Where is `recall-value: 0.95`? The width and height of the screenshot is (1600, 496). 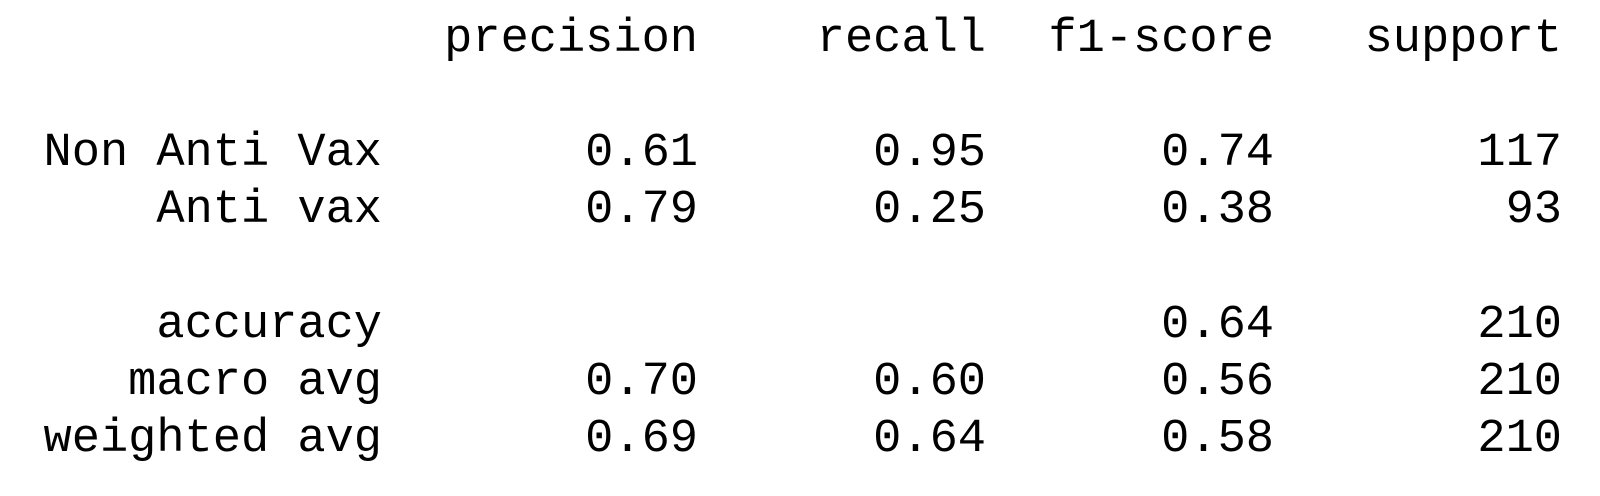 recall-value: 0.95 is located at coordinates (929, 153).